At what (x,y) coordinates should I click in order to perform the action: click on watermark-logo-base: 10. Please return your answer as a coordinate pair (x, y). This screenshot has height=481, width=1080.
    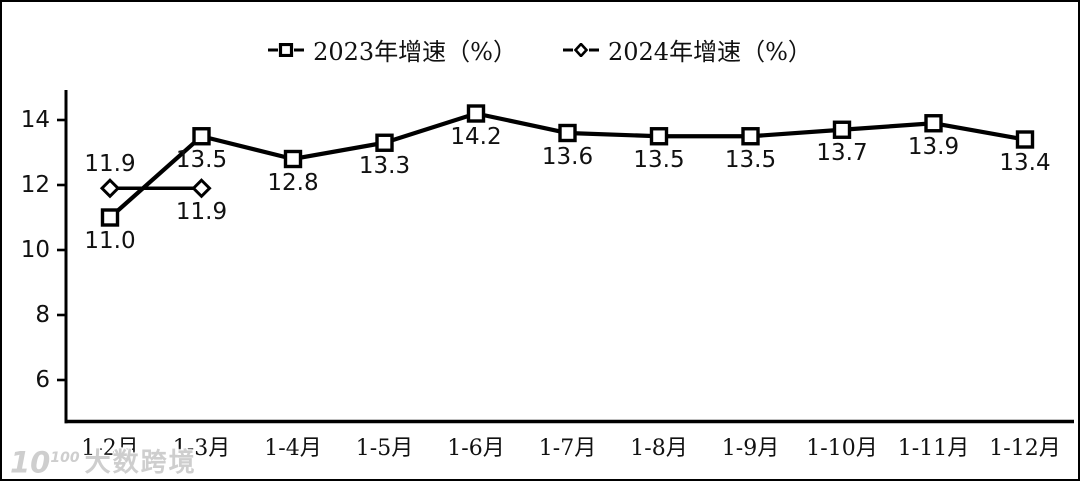
    Looking at the image, I should click on (30, 463).